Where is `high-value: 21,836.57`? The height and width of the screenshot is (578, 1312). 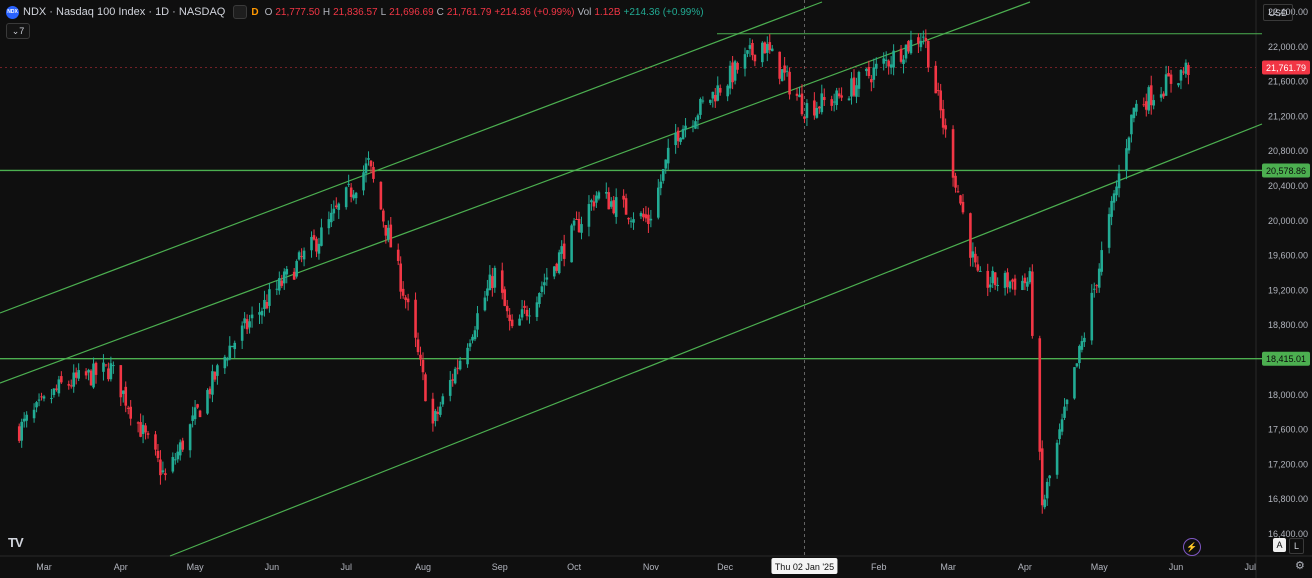
high-value: 21,836.57 is located at coordinates (355, 12).